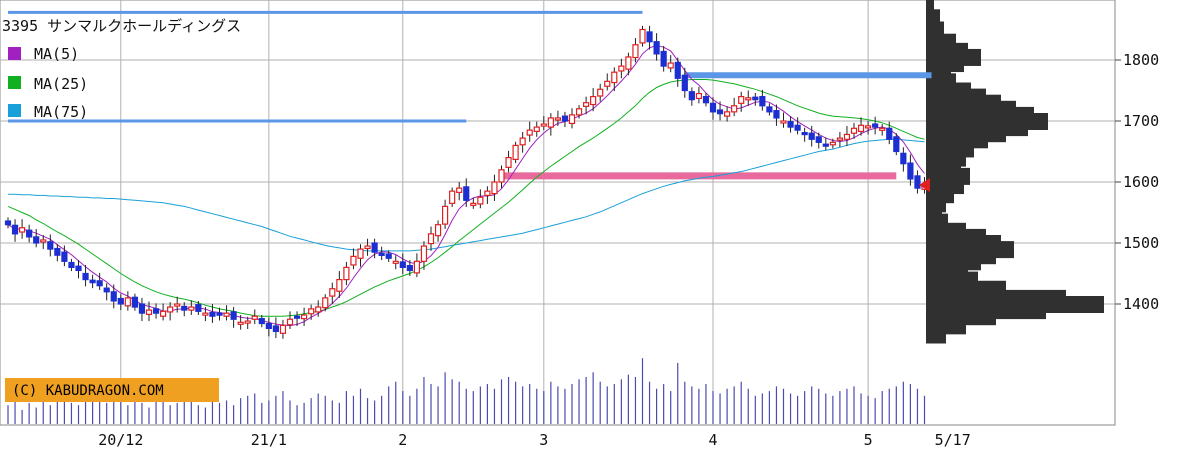  I want to click on legend-ma25: MA(25), so click(48, 84).